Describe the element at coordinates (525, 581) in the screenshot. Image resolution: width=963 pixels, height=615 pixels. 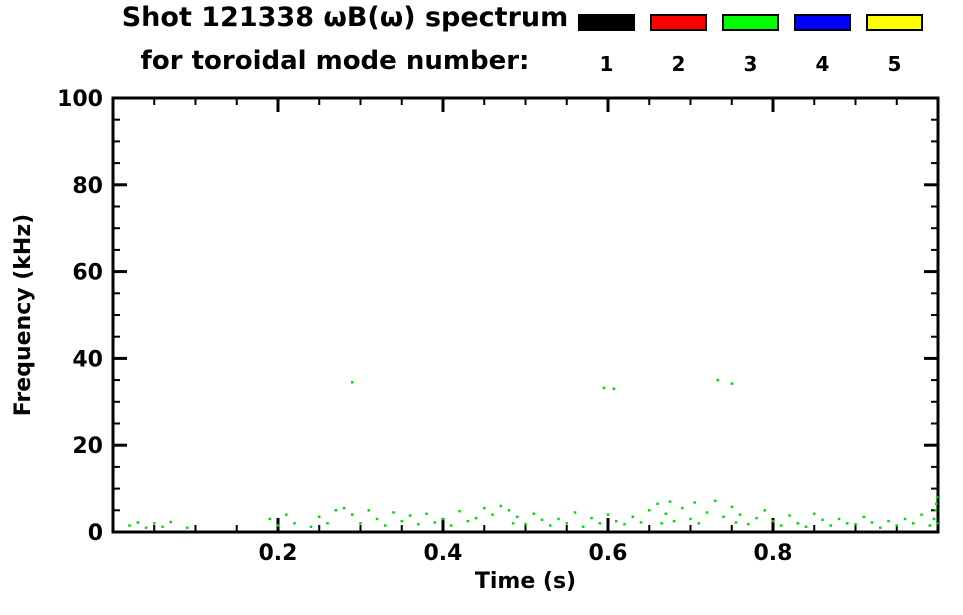
I see `x-axis-title: Time (s)` at that location.